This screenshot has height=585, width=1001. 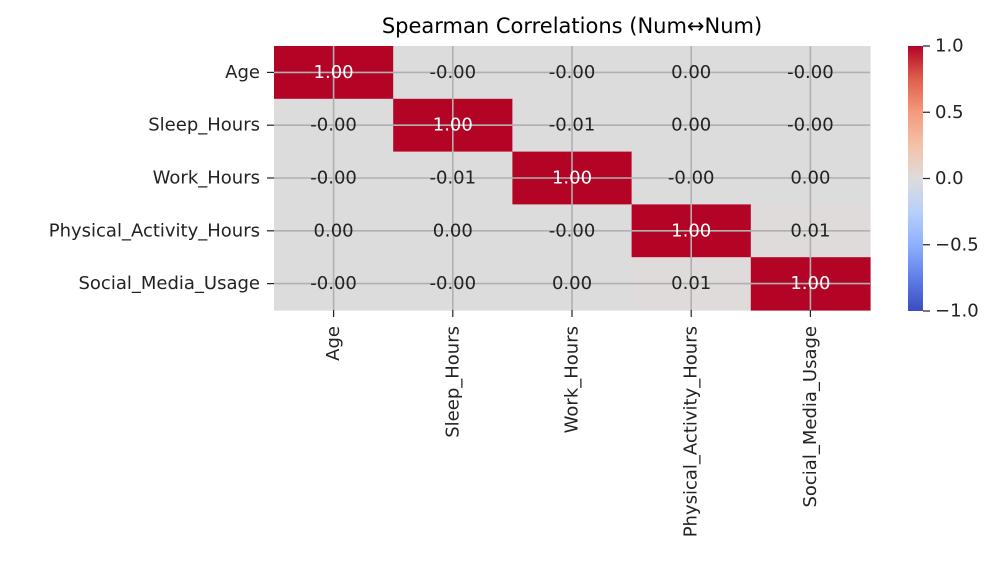 I want to click on column-tick-label: Work_Hours, so click(x=572, y=379).